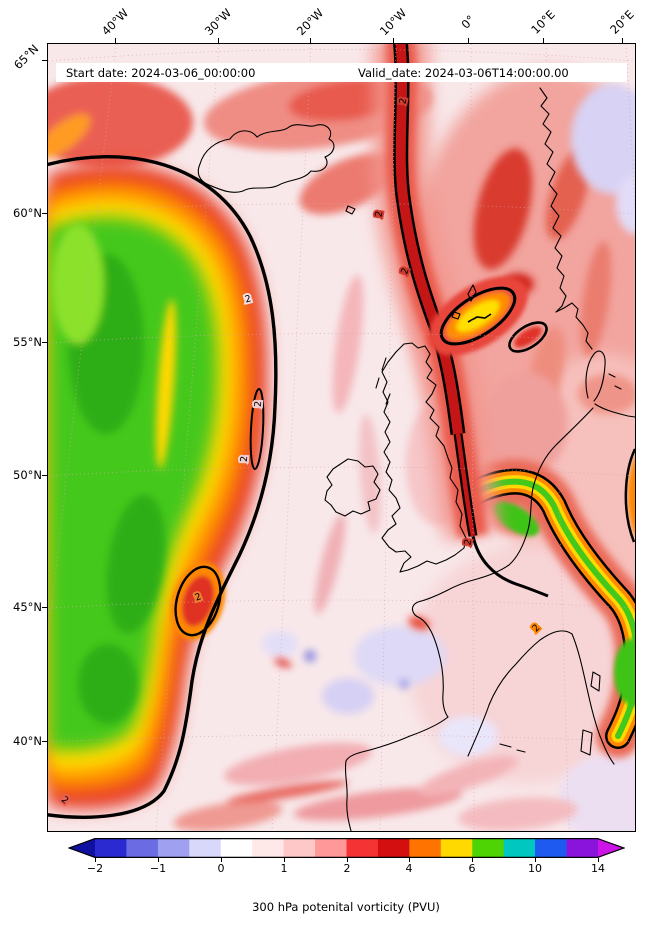 The image size is (659, 936). I want to click on x-tick-label: 40°W, so click(115, 22).